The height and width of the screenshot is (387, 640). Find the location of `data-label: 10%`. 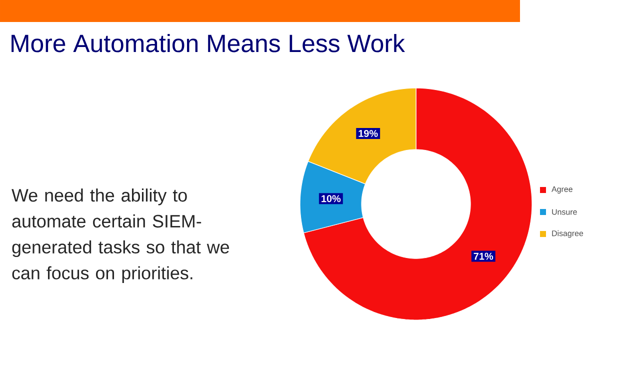

data-label: 10% is located at coordinates (331, 198).